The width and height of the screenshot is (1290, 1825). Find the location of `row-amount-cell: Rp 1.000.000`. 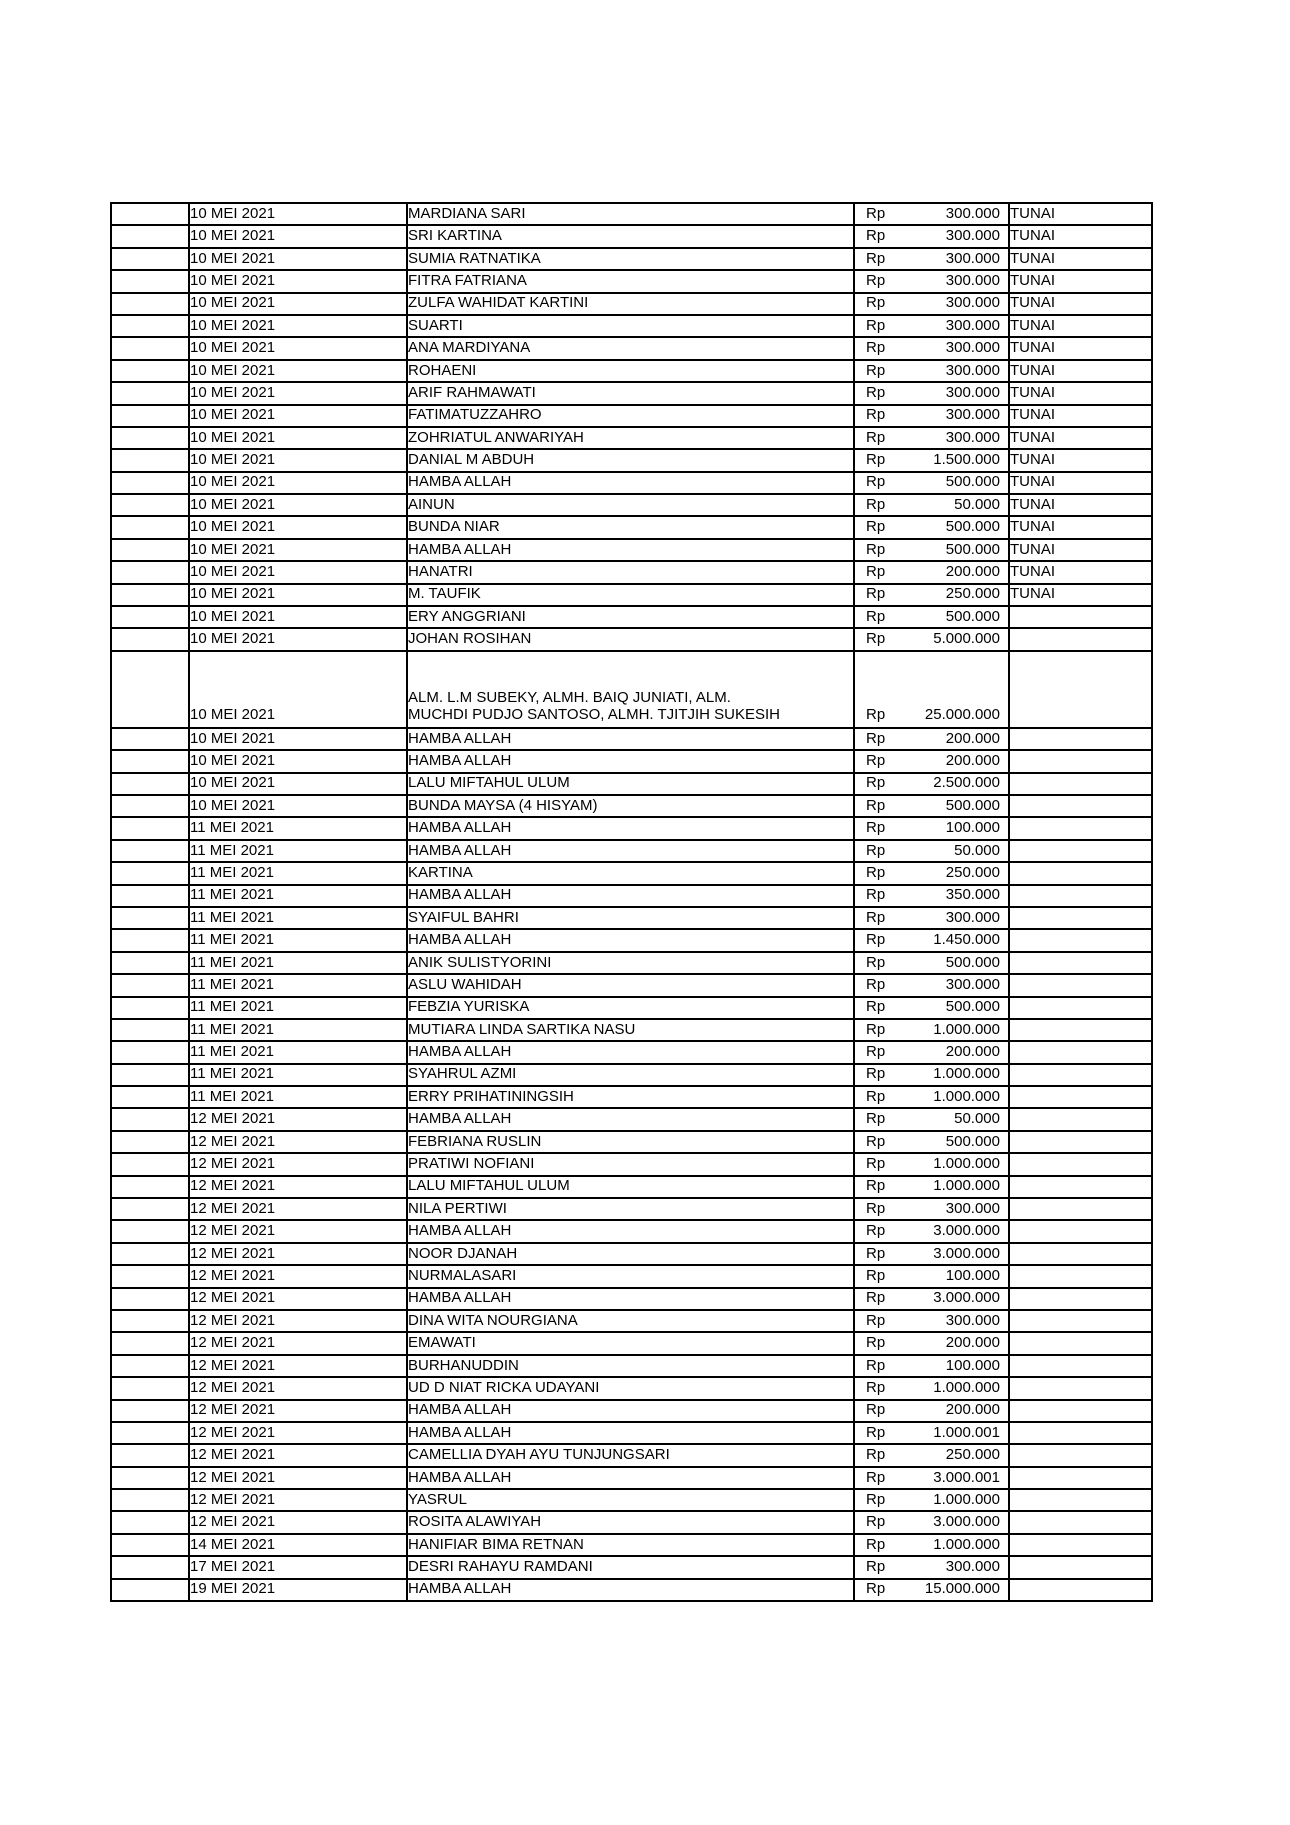

row-amount-cell: Rp 1.000.000 is located at coordinates (931, 1545).